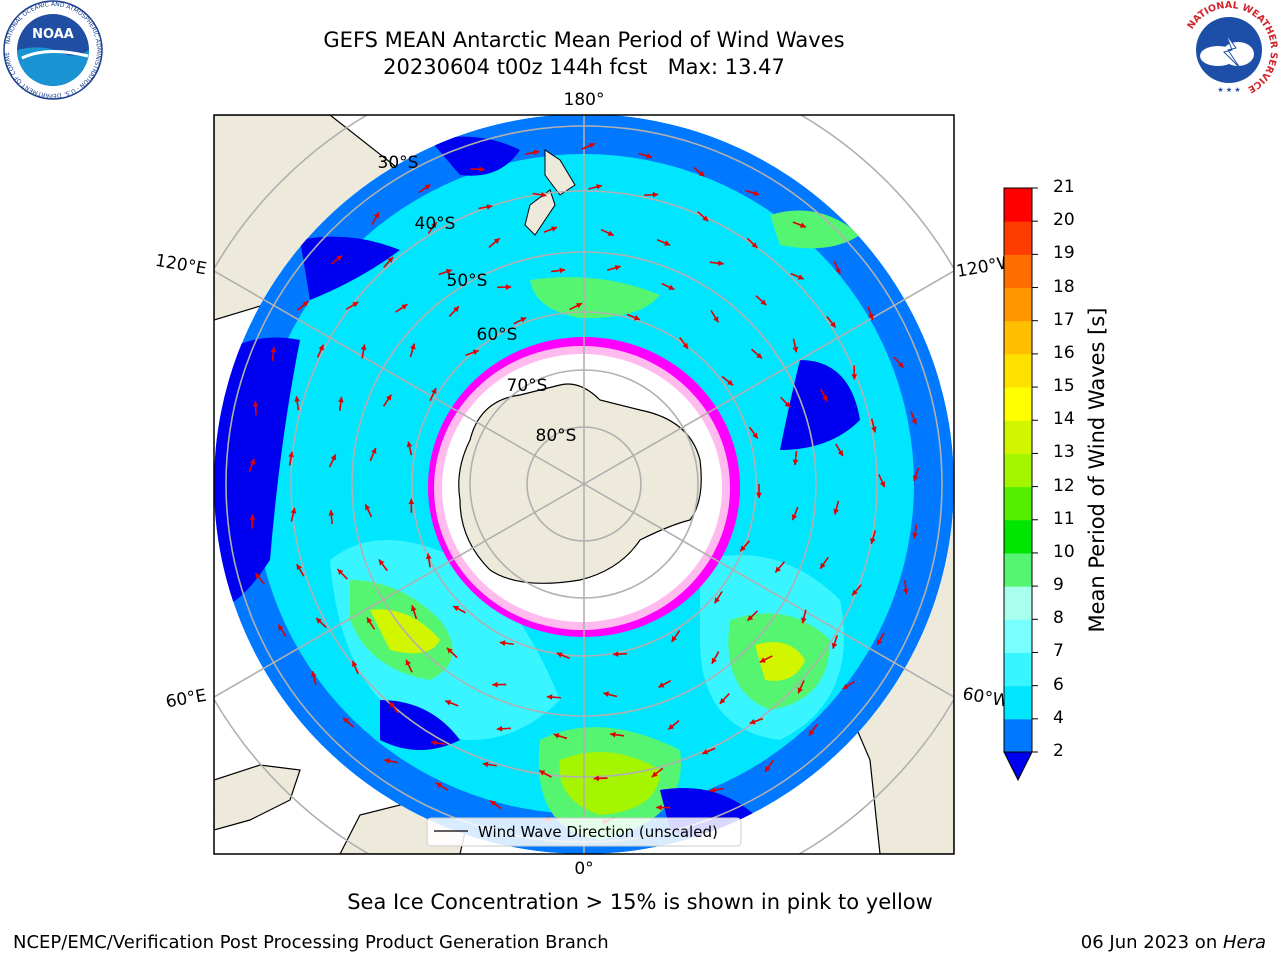  What do you see at coordinates (1064, 551) in the screenshot?
I see `colorbar-tick-label: 10` at bounding box center [1064, 551].